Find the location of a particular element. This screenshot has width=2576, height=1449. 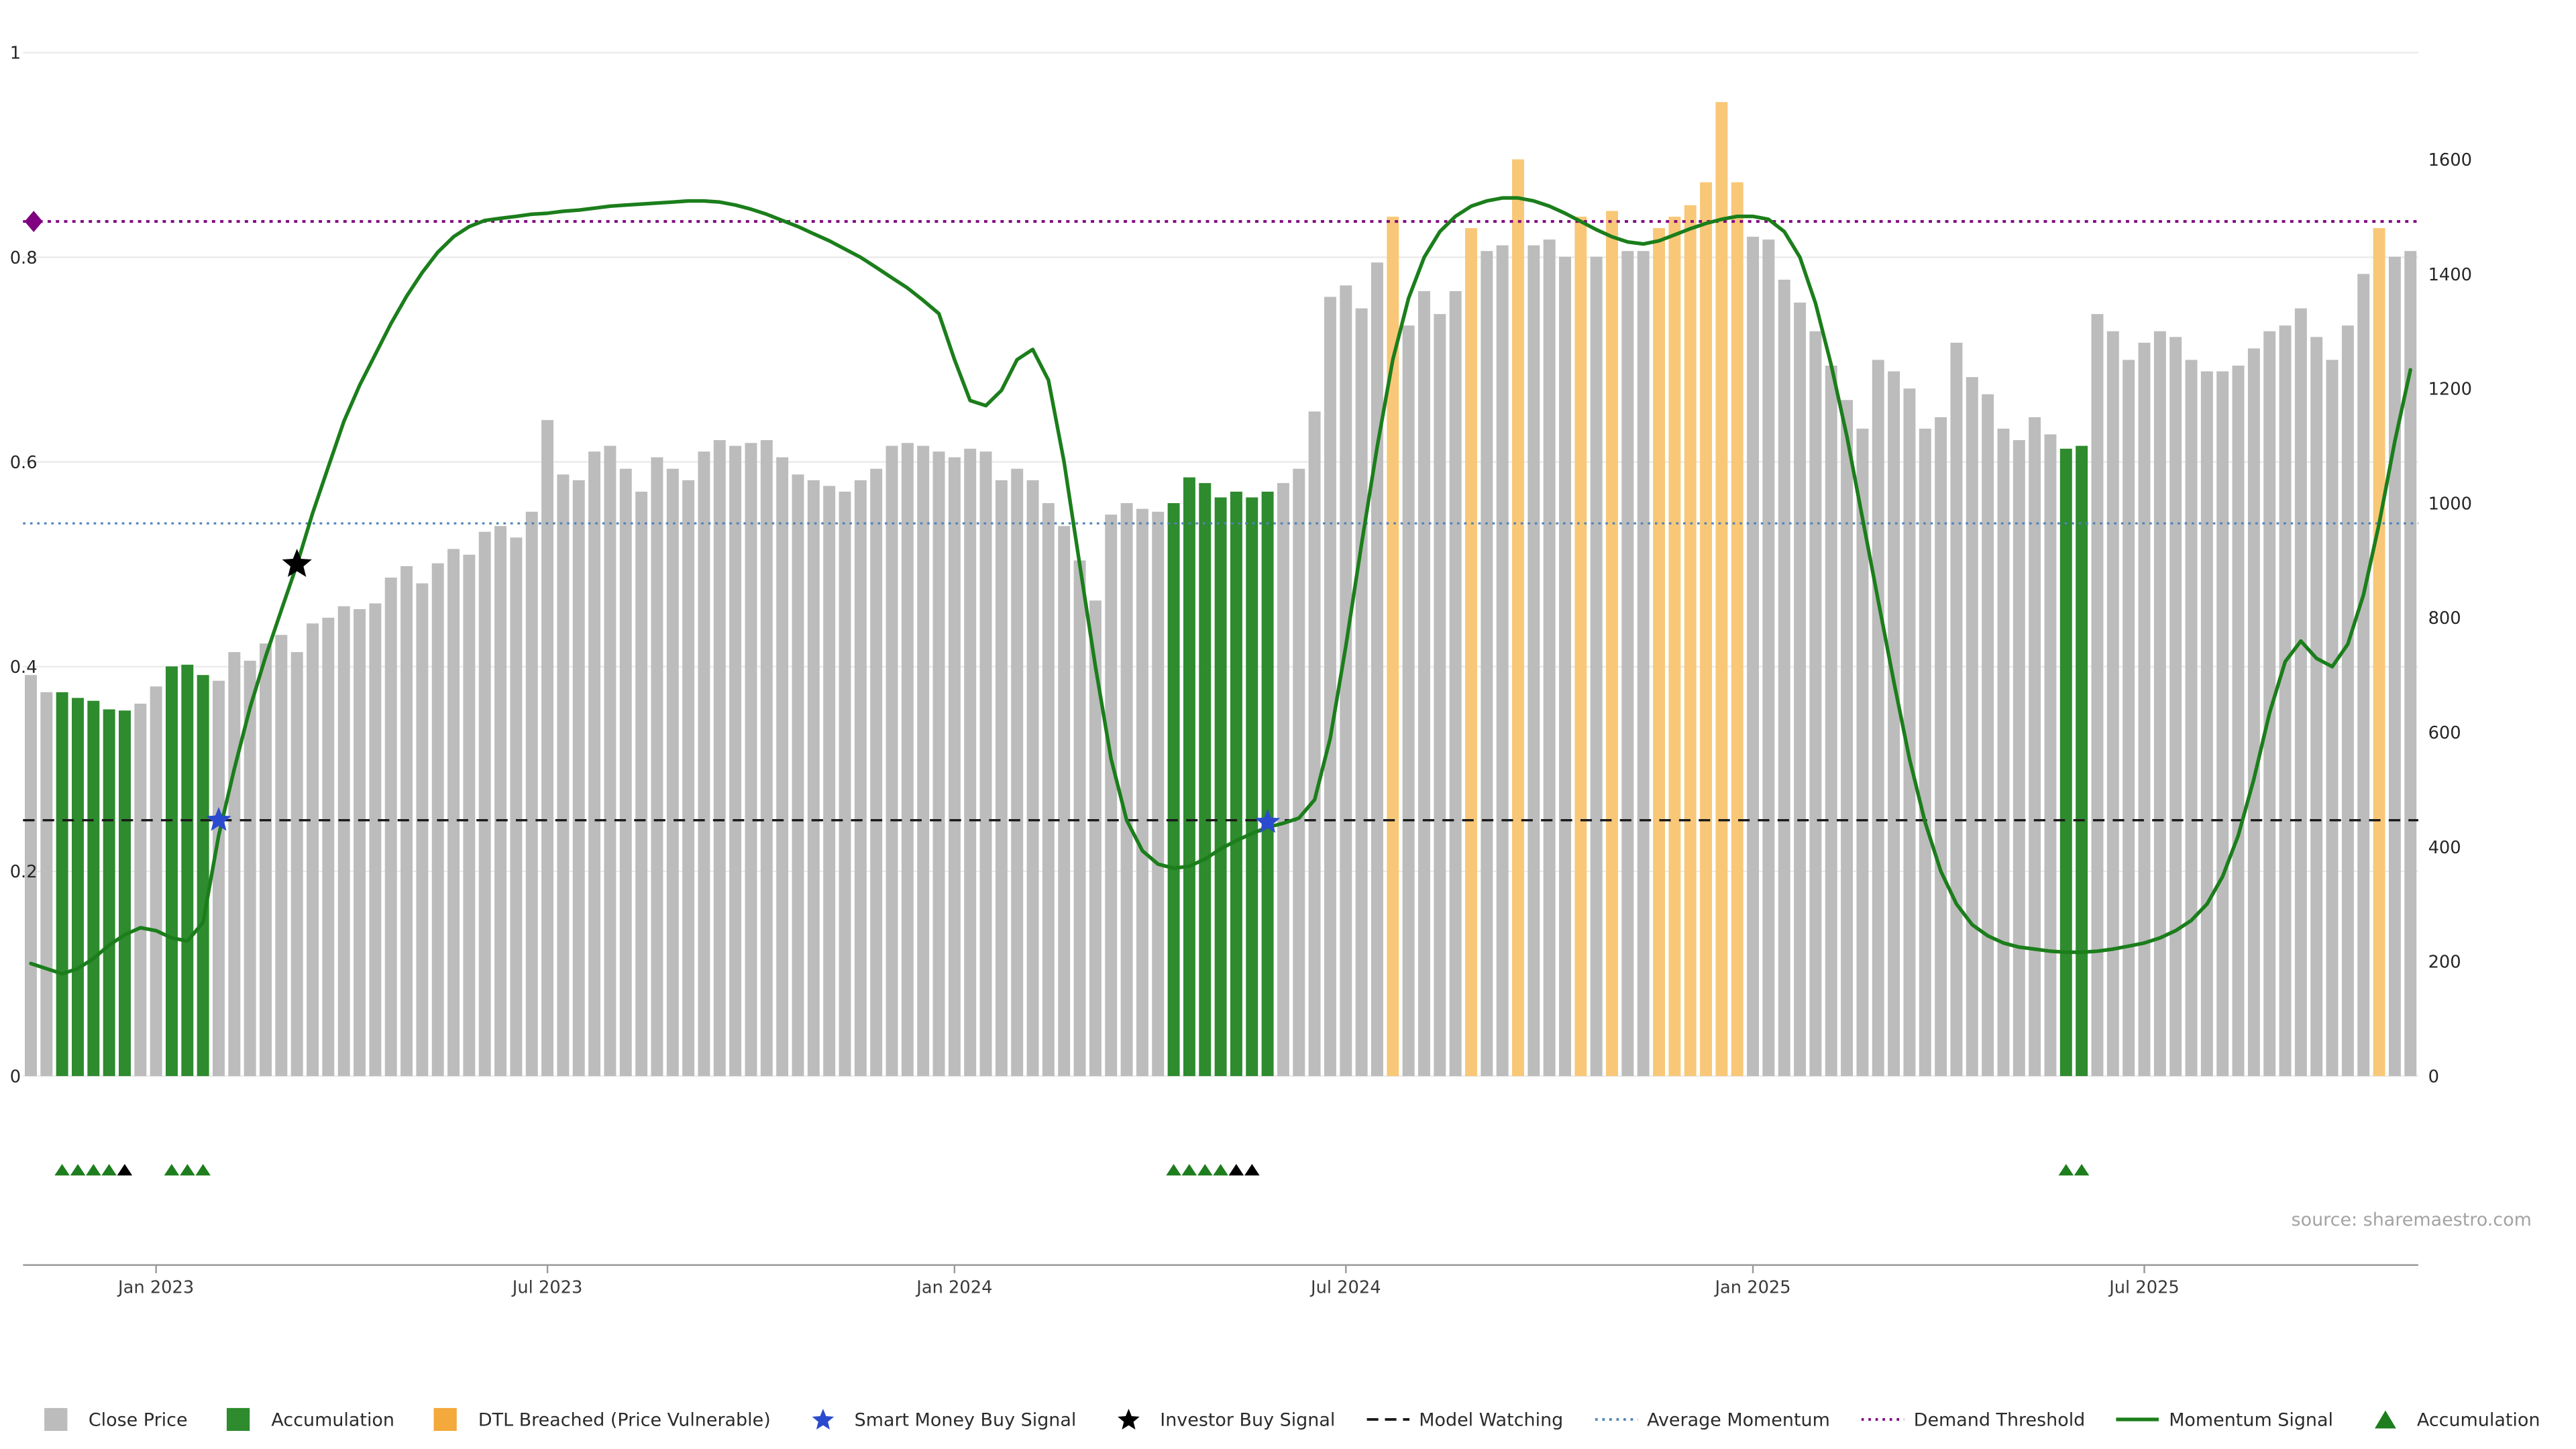

legend-item: Smart Money Buy Signal is located at coordinates (939, 1419).